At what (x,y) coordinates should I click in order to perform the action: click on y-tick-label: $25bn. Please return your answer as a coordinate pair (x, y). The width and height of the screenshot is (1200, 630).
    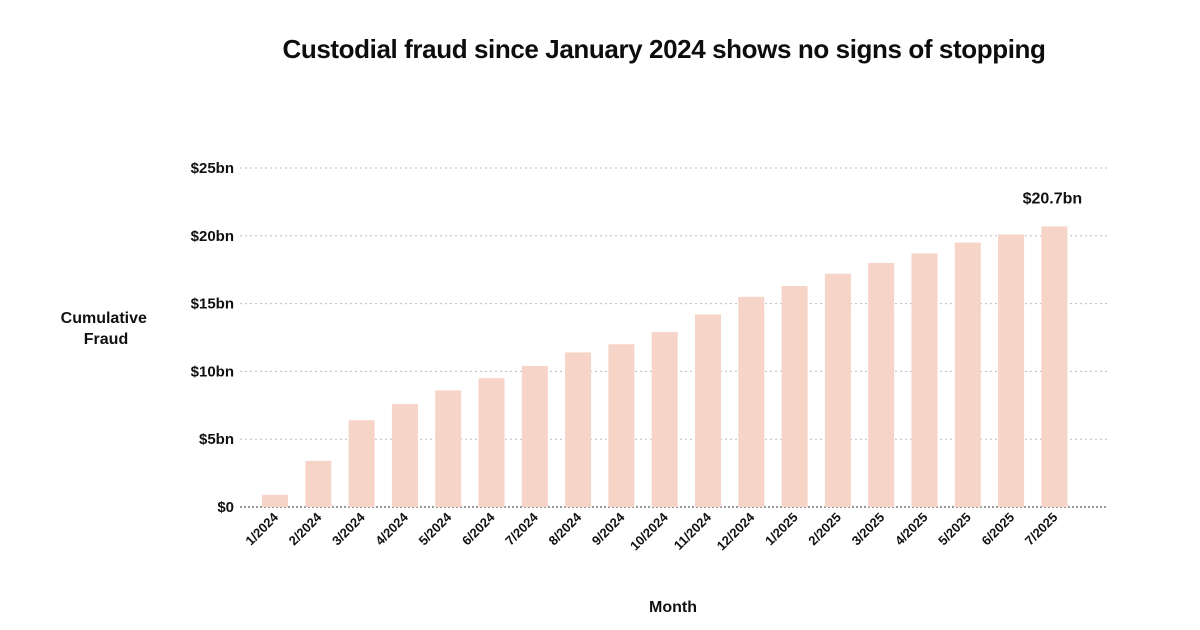
    Looking at the image, I should click on (212, 168).